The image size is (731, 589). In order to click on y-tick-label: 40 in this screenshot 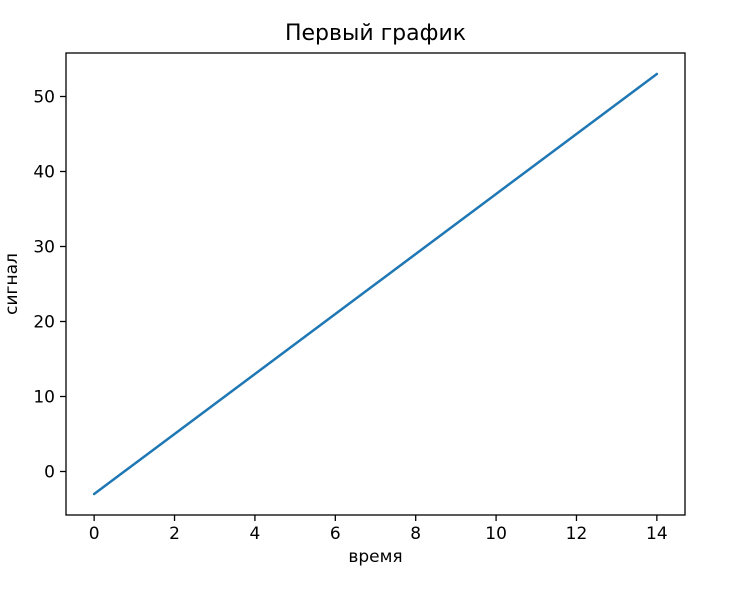, I will do `click(44, 173)`.